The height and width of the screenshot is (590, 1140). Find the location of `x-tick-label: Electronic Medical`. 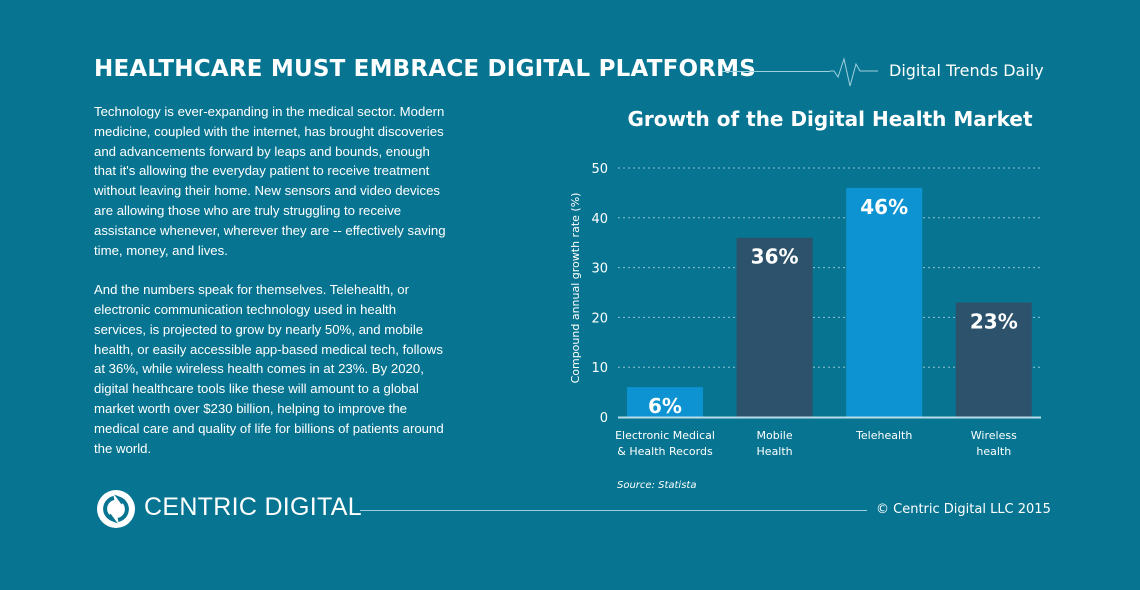

x-tick-label: Electronic Medical is located at coordinates (665, 435).